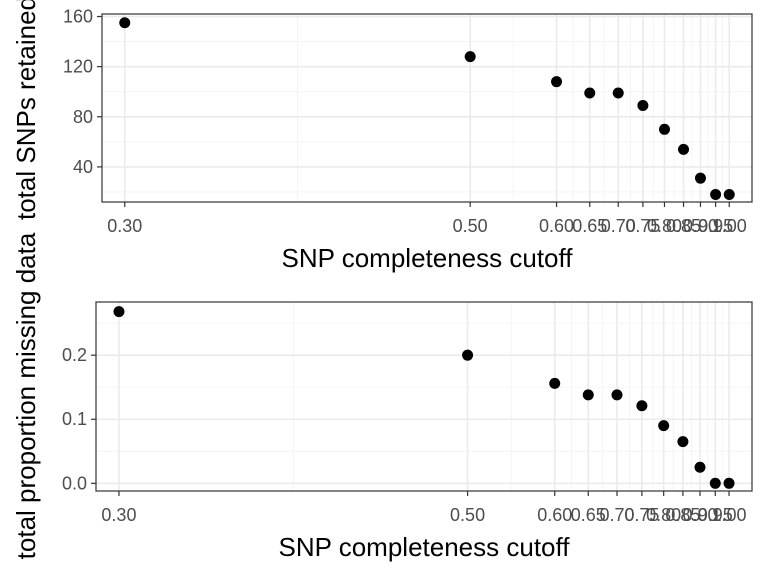 Image resolution: width=768 pixels, height=576 pixels. I want to click on snps-retained-x-tick-label: 1.00, so click(729, 226).